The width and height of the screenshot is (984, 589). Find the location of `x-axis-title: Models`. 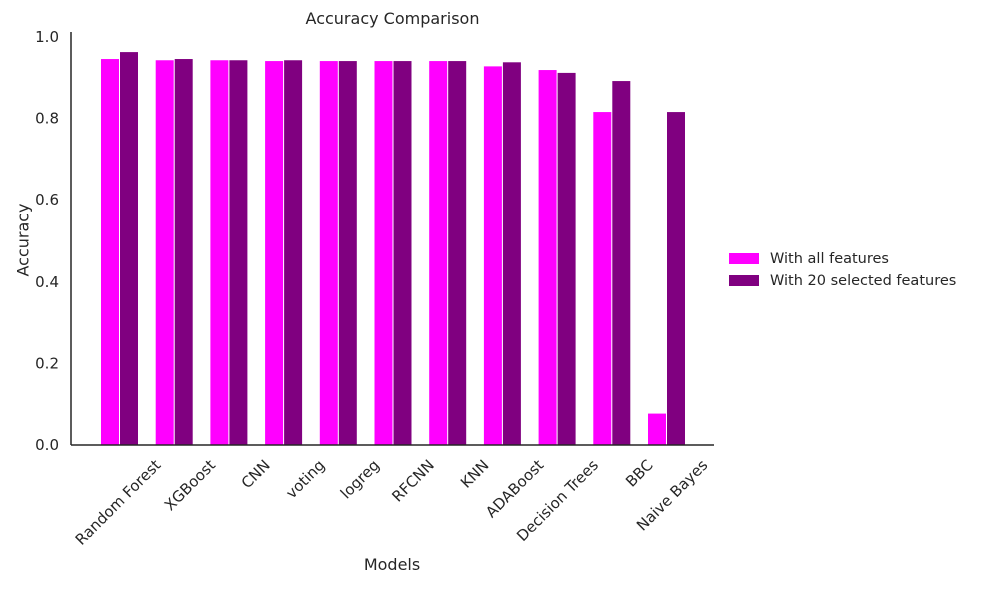

x-axis-title: Models is located at coordinates (392, 564).